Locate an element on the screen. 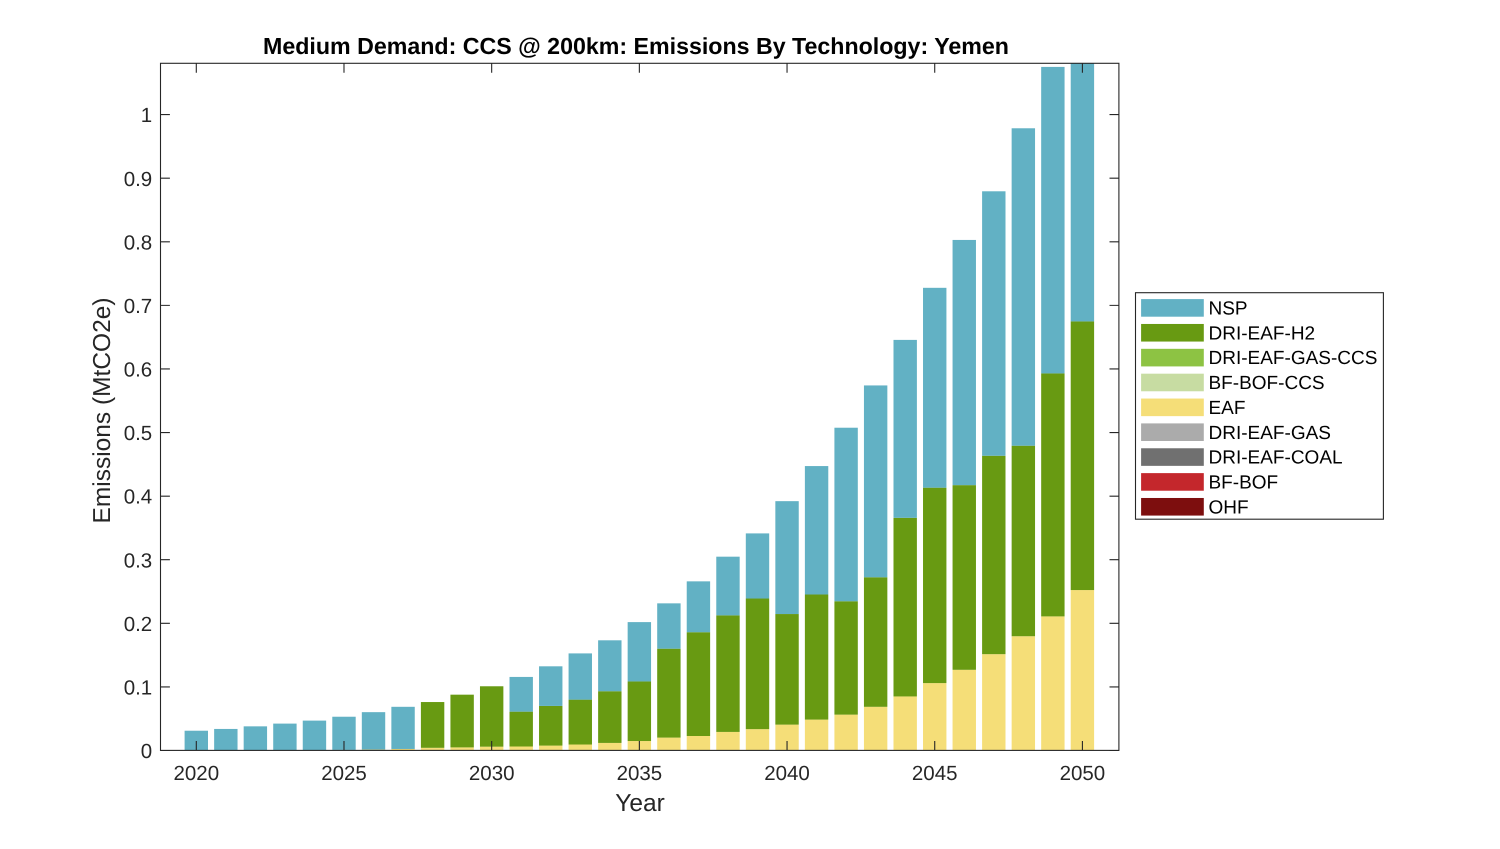 The height and width of the screenshot is (849, 1500). svg-text: 0.3 is located at coordinates (138, 560).